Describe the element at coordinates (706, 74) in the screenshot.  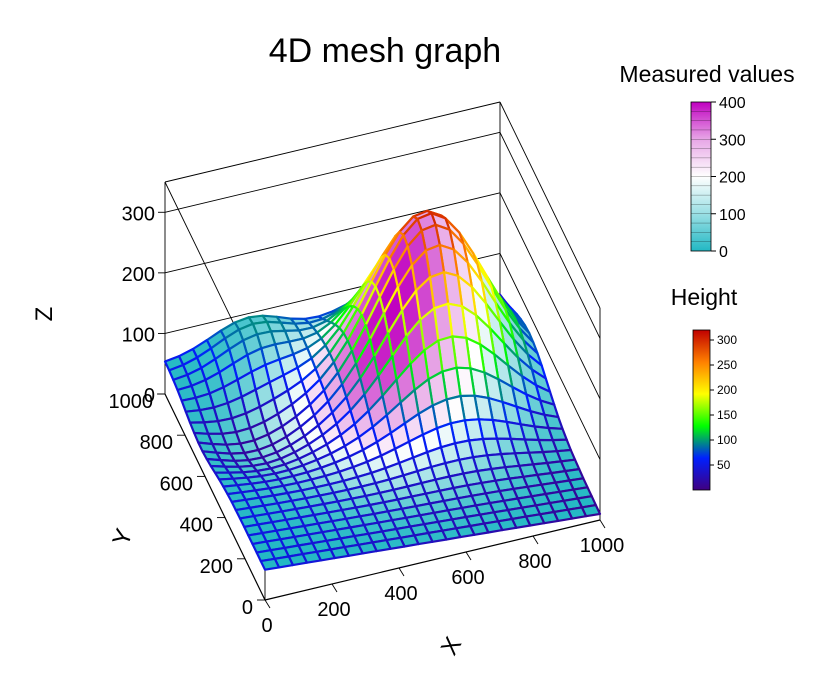
I see `measured-values-colorbar-title: Measured values` at that location.